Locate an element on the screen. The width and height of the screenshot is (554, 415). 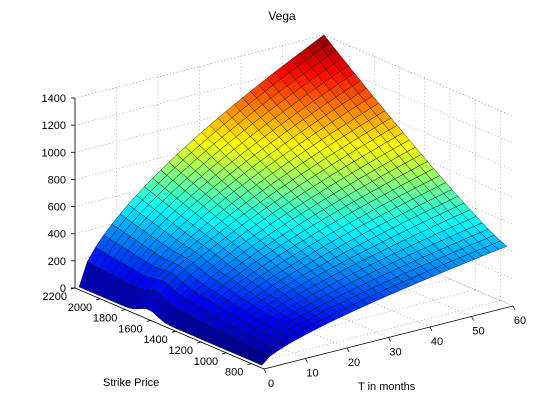
y-tick-label: 1200 is located at coordinates (181, 351).